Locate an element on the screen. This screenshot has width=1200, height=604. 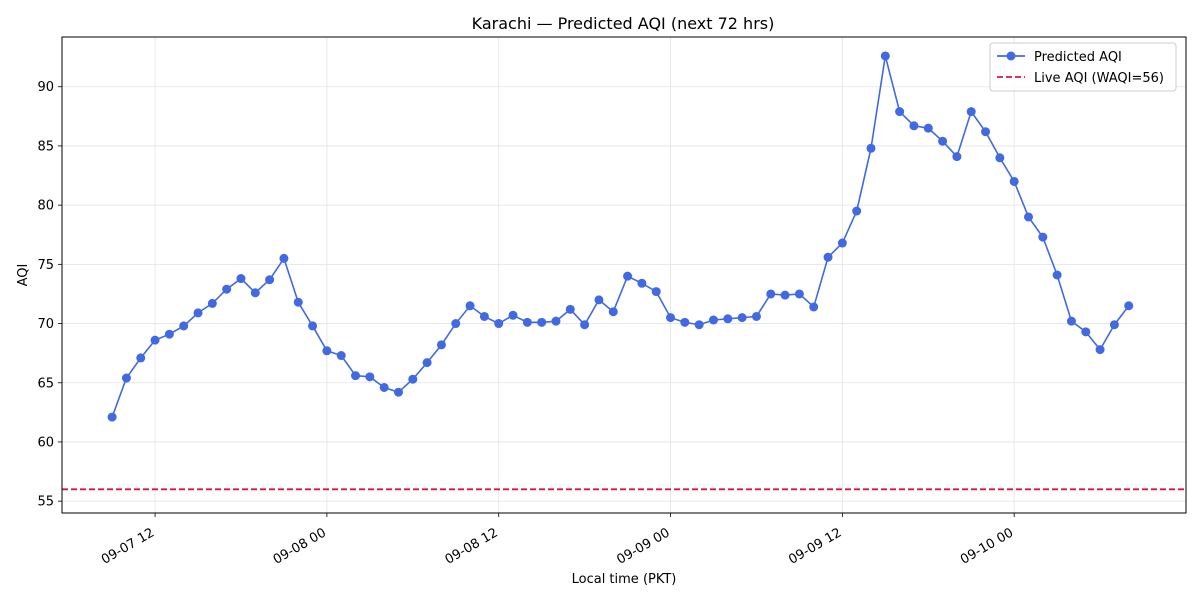
x-tick-label: 09-10 00 is located at coordinates (987, 546).